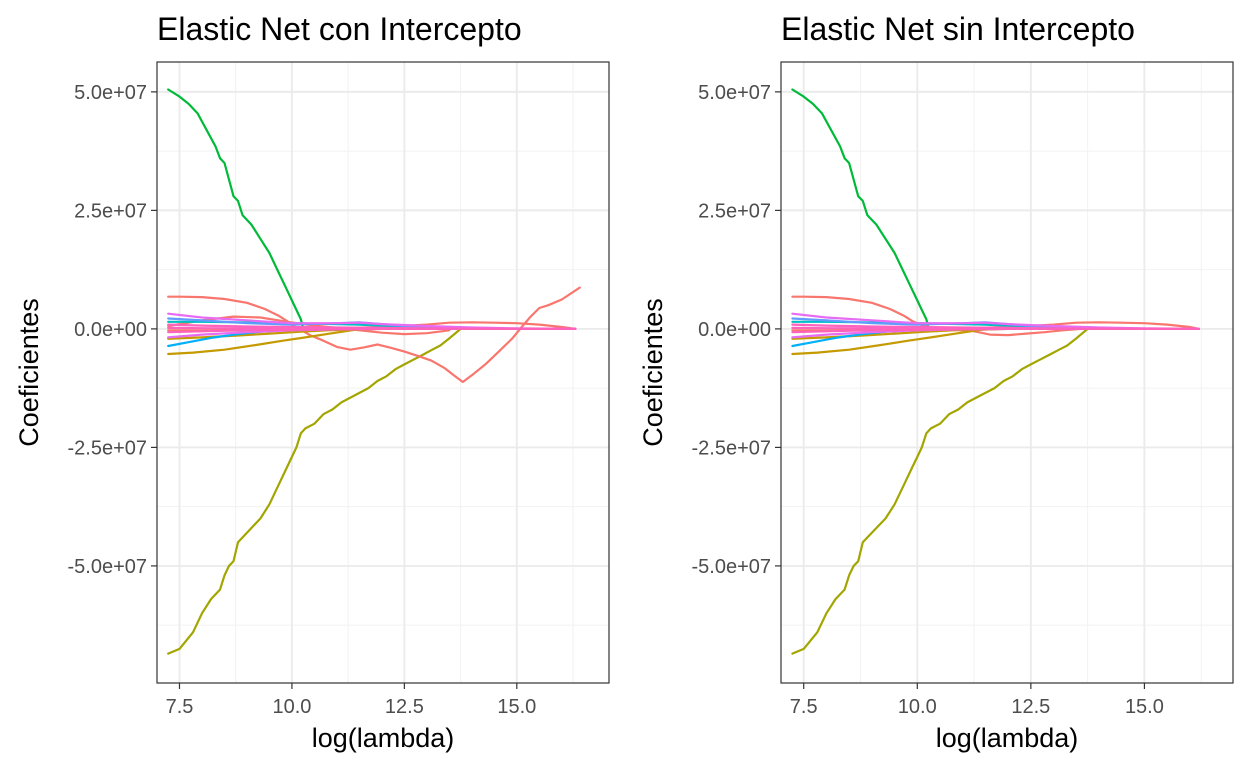 The height and width of the screenshot is (768, 1248). What do you see at coordinates (339, 29) in the screenshot?
I see `chart-title: Elastic Net con Intercepto` at bounding box center [339, 29].